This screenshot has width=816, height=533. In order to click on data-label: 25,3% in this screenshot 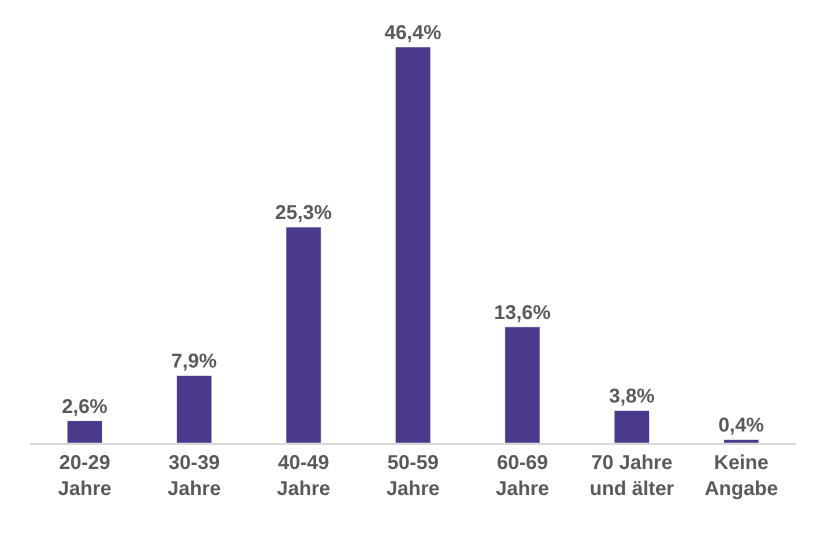, I will do `click(303, 213)`.